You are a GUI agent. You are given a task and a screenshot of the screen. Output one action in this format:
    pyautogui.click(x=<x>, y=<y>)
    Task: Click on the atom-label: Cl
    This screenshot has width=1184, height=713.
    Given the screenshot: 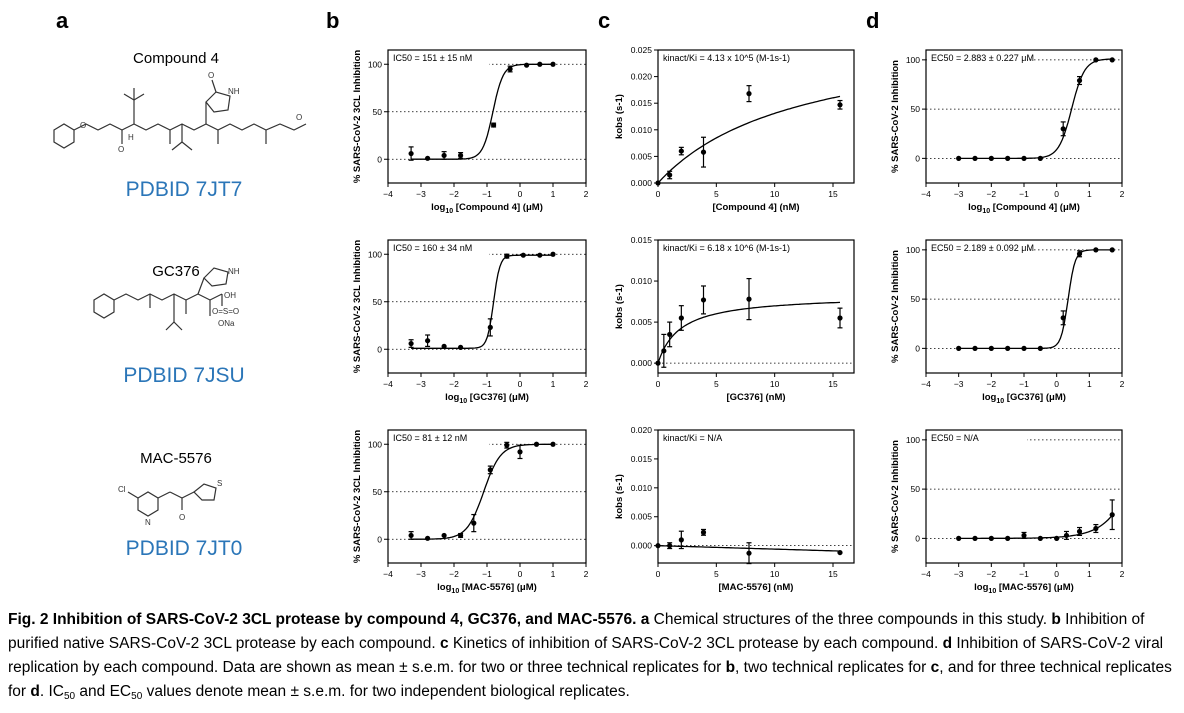 What is the action you would take?
    pyautogui.click(x=122, y=489)
    